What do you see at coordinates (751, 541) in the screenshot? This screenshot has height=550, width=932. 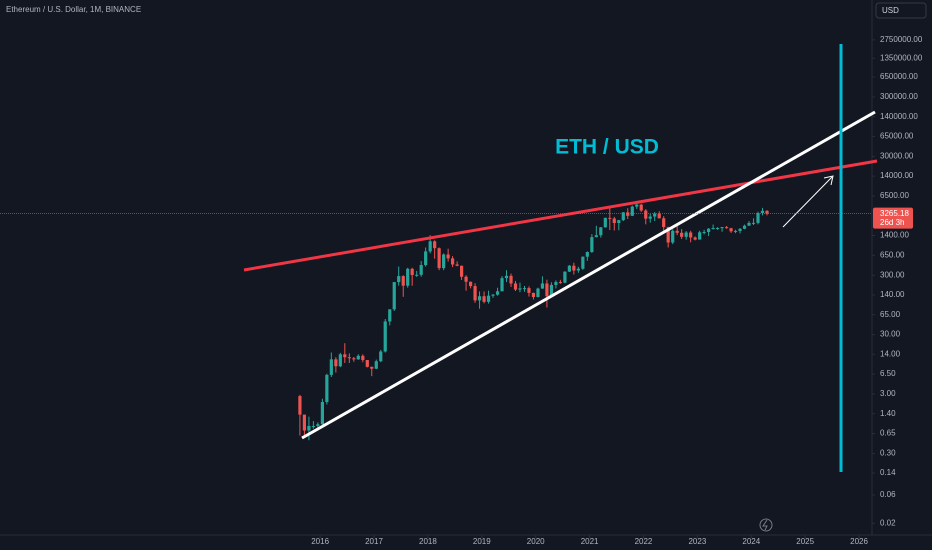 I see `x-tick-label: 2024` at bounding box center [751, 541].